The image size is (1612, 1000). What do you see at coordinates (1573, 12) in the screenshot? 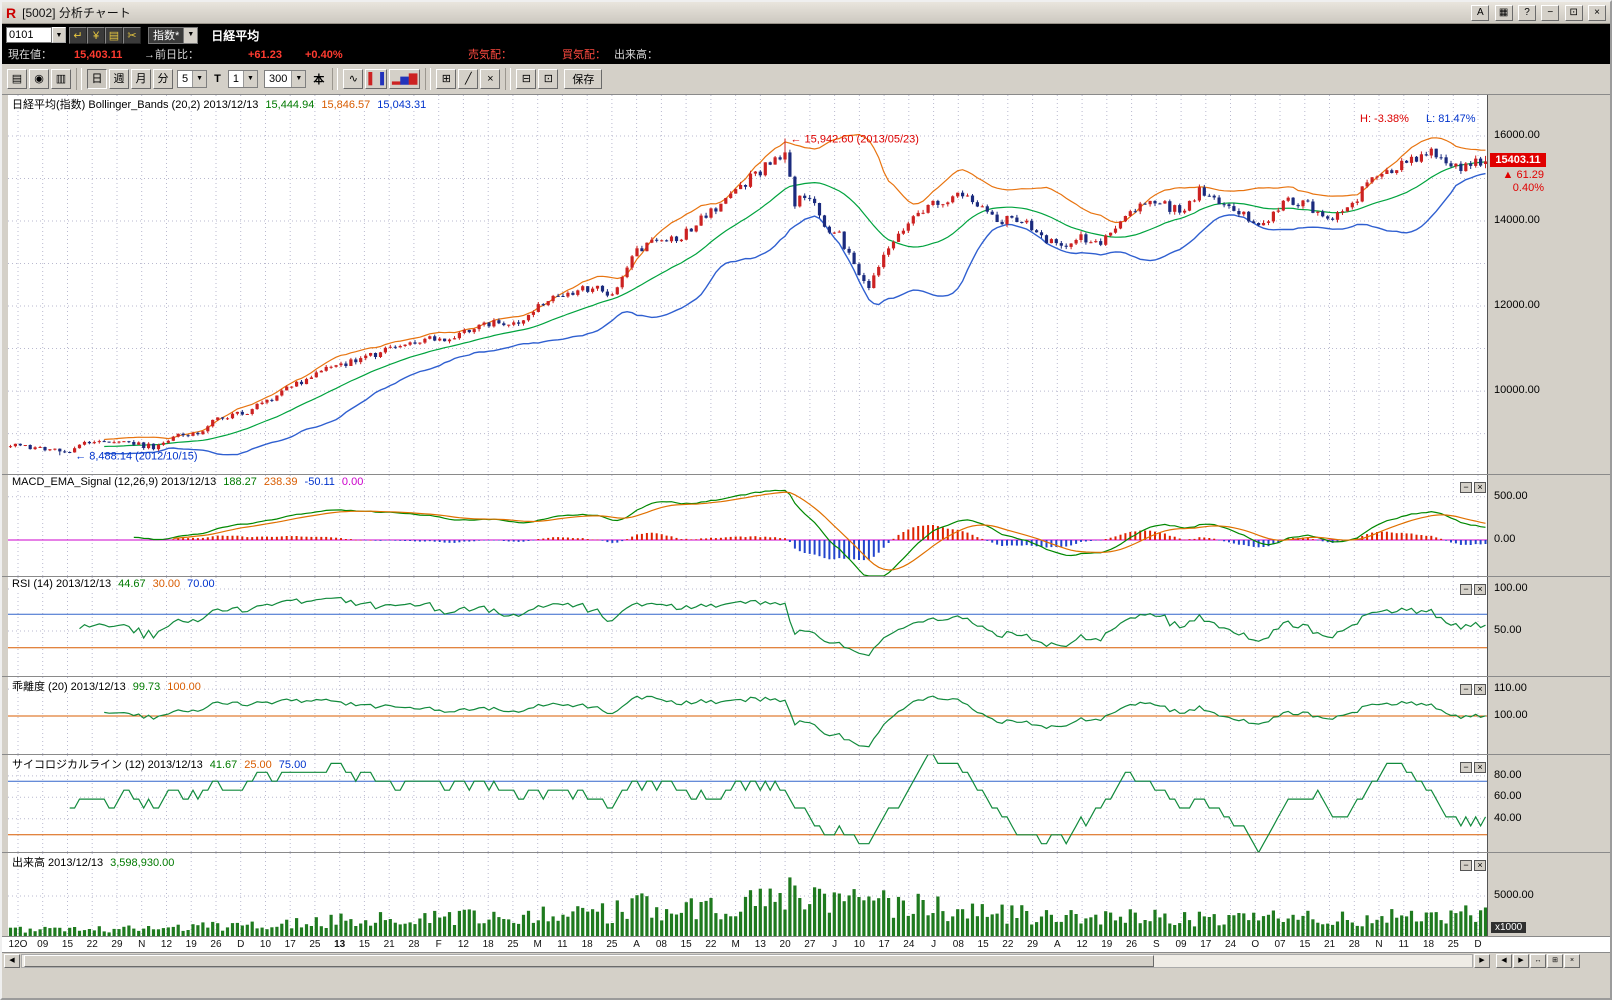
I see `restore-button: ⊡` at bounding box center [1573, 12].